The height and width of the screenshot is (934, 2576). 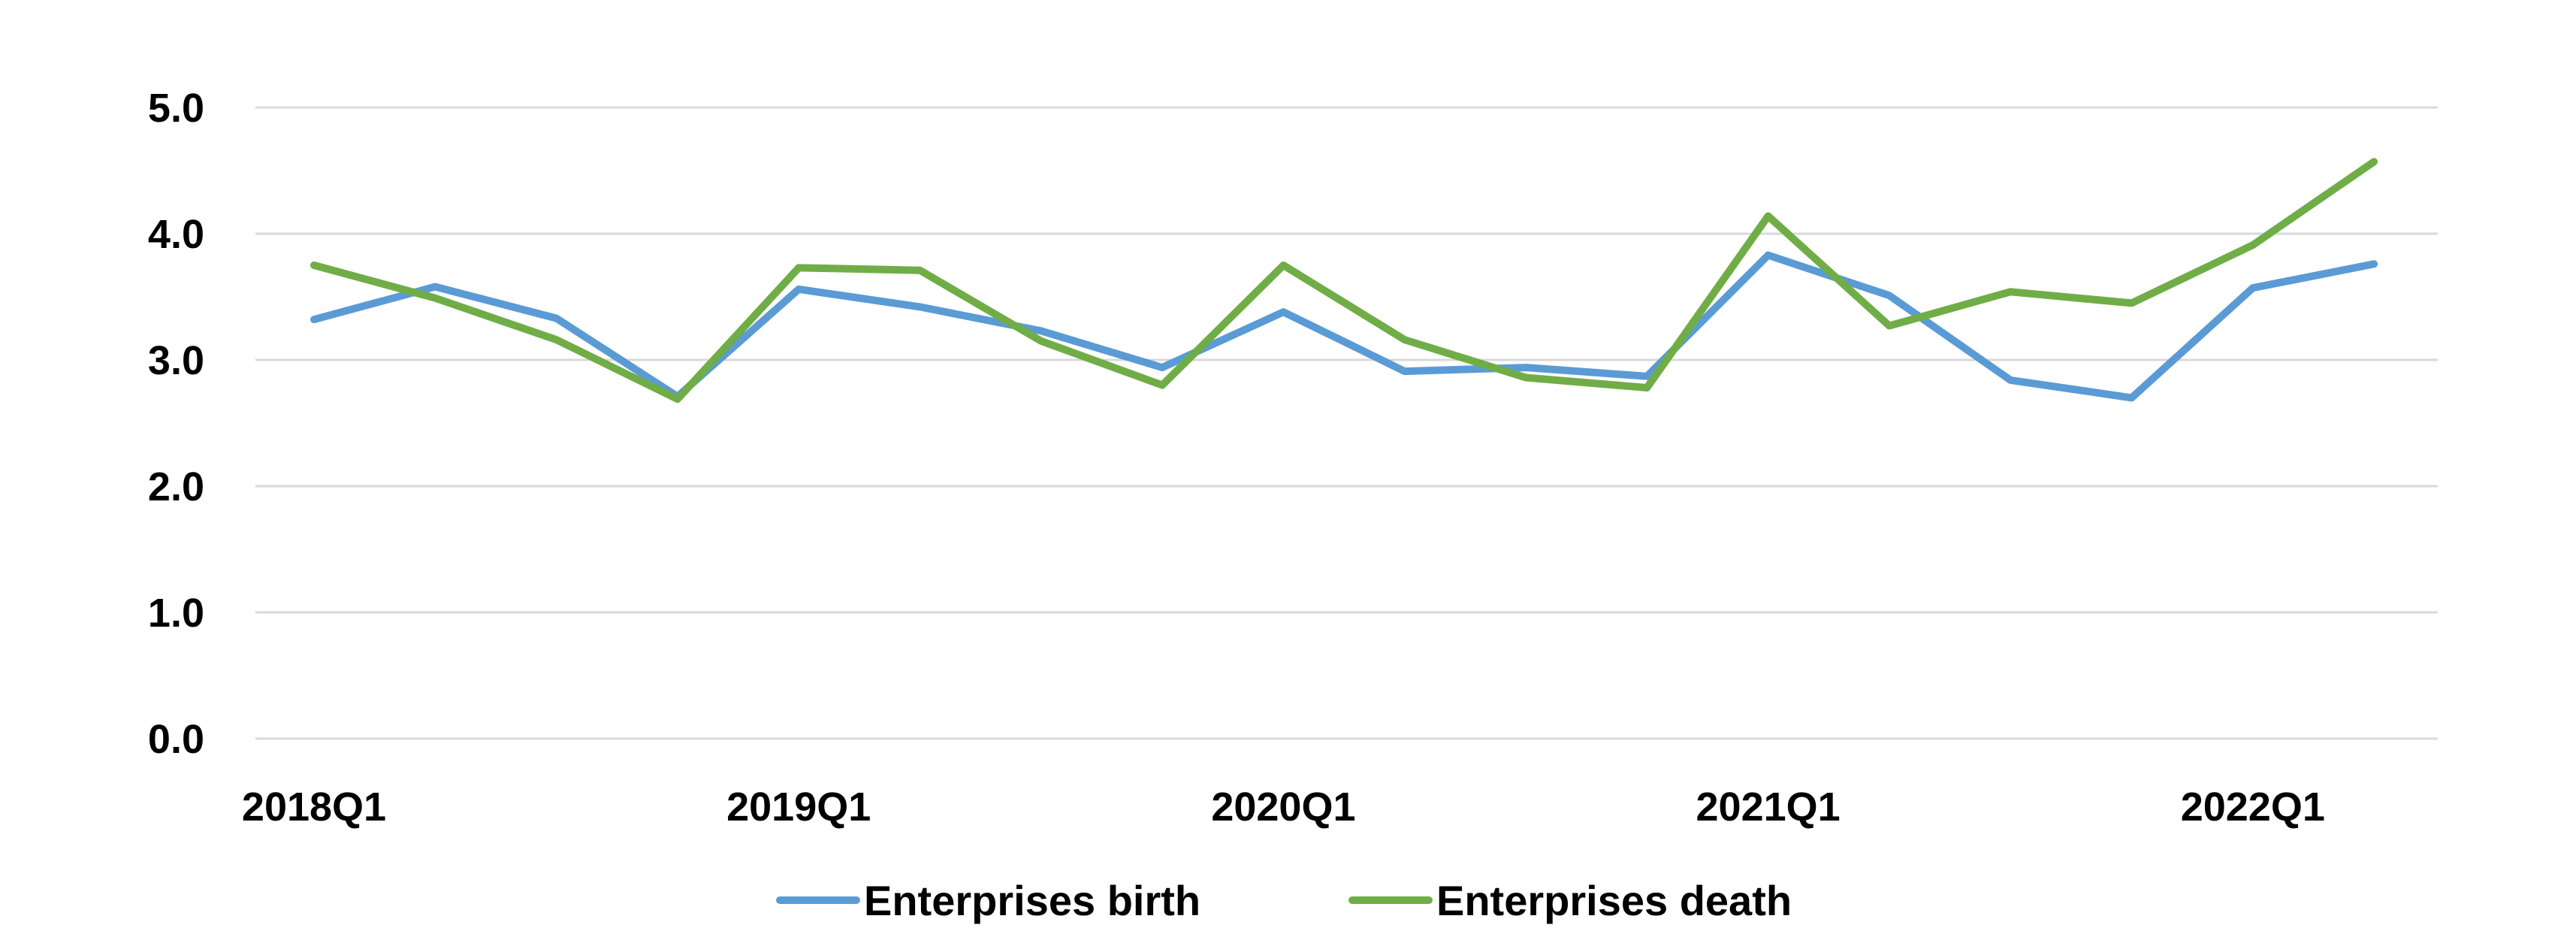 What do you see at coordinates (176, 486) in the screenshot?
I see `y-tick-label: 2.0` at bounding box center [176, 486].